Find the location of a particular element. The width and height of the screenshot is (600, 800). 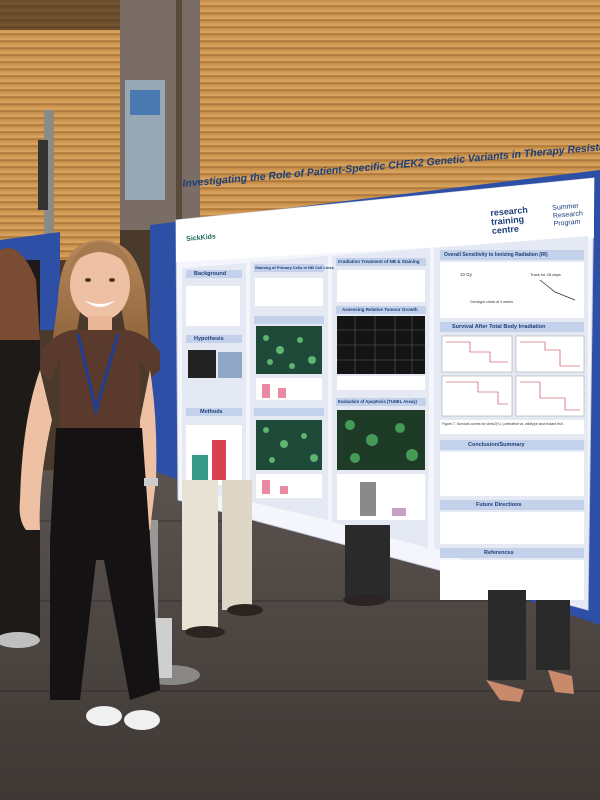

summer-program-logo: Summer Research Program is located at coordinates (568, 215).